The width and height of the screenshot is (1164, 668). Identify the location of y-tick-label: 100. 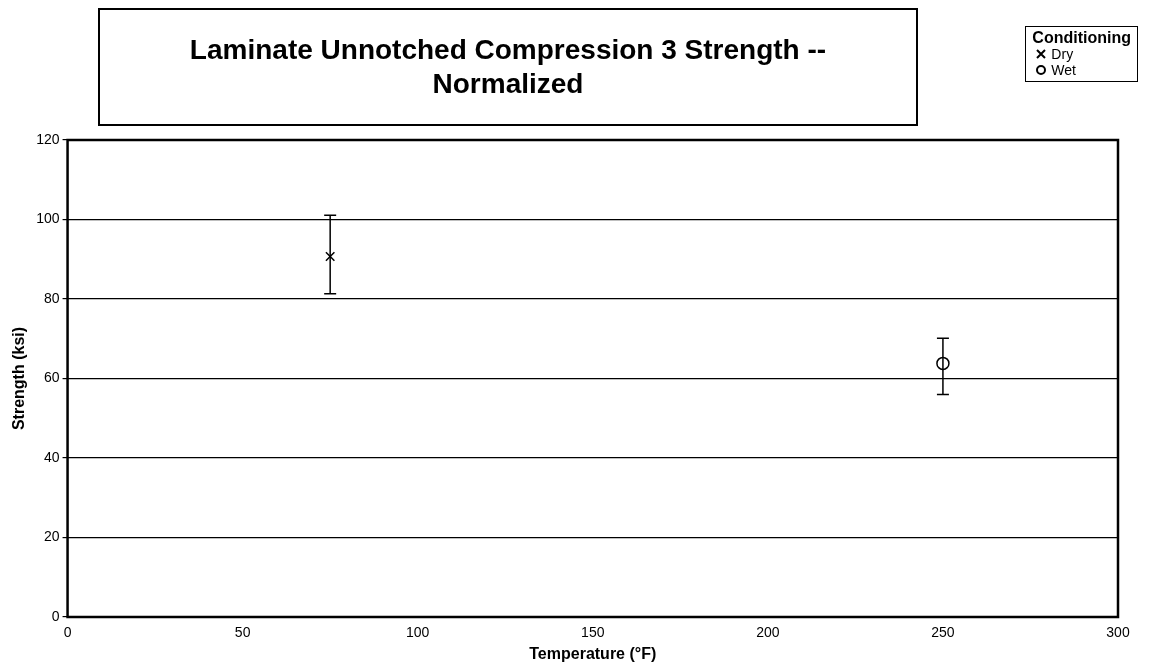
(48, 218).